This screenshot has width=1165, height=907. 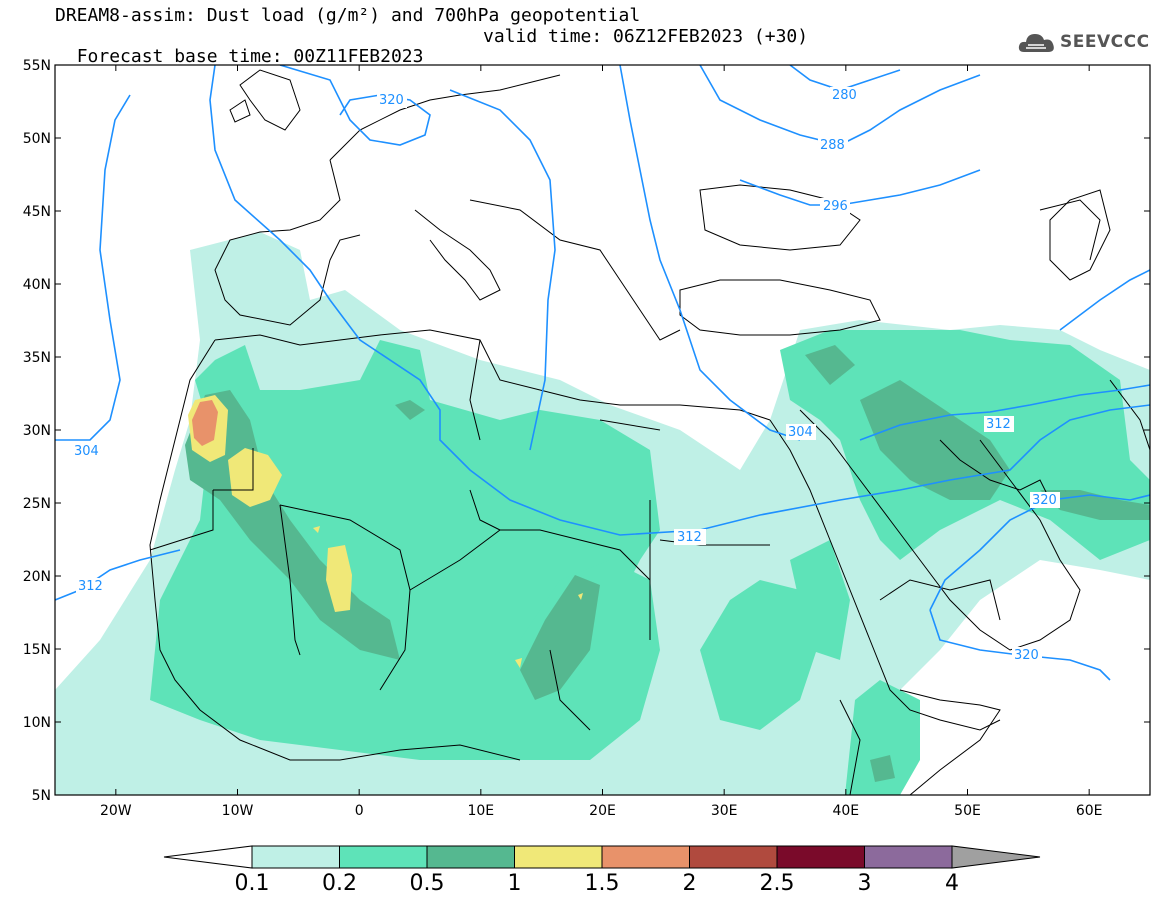 What do you see at coordinates (480, 811) in the screenshot?
I see `lon-tick-label: 10E` at bounding box center [480, 811].